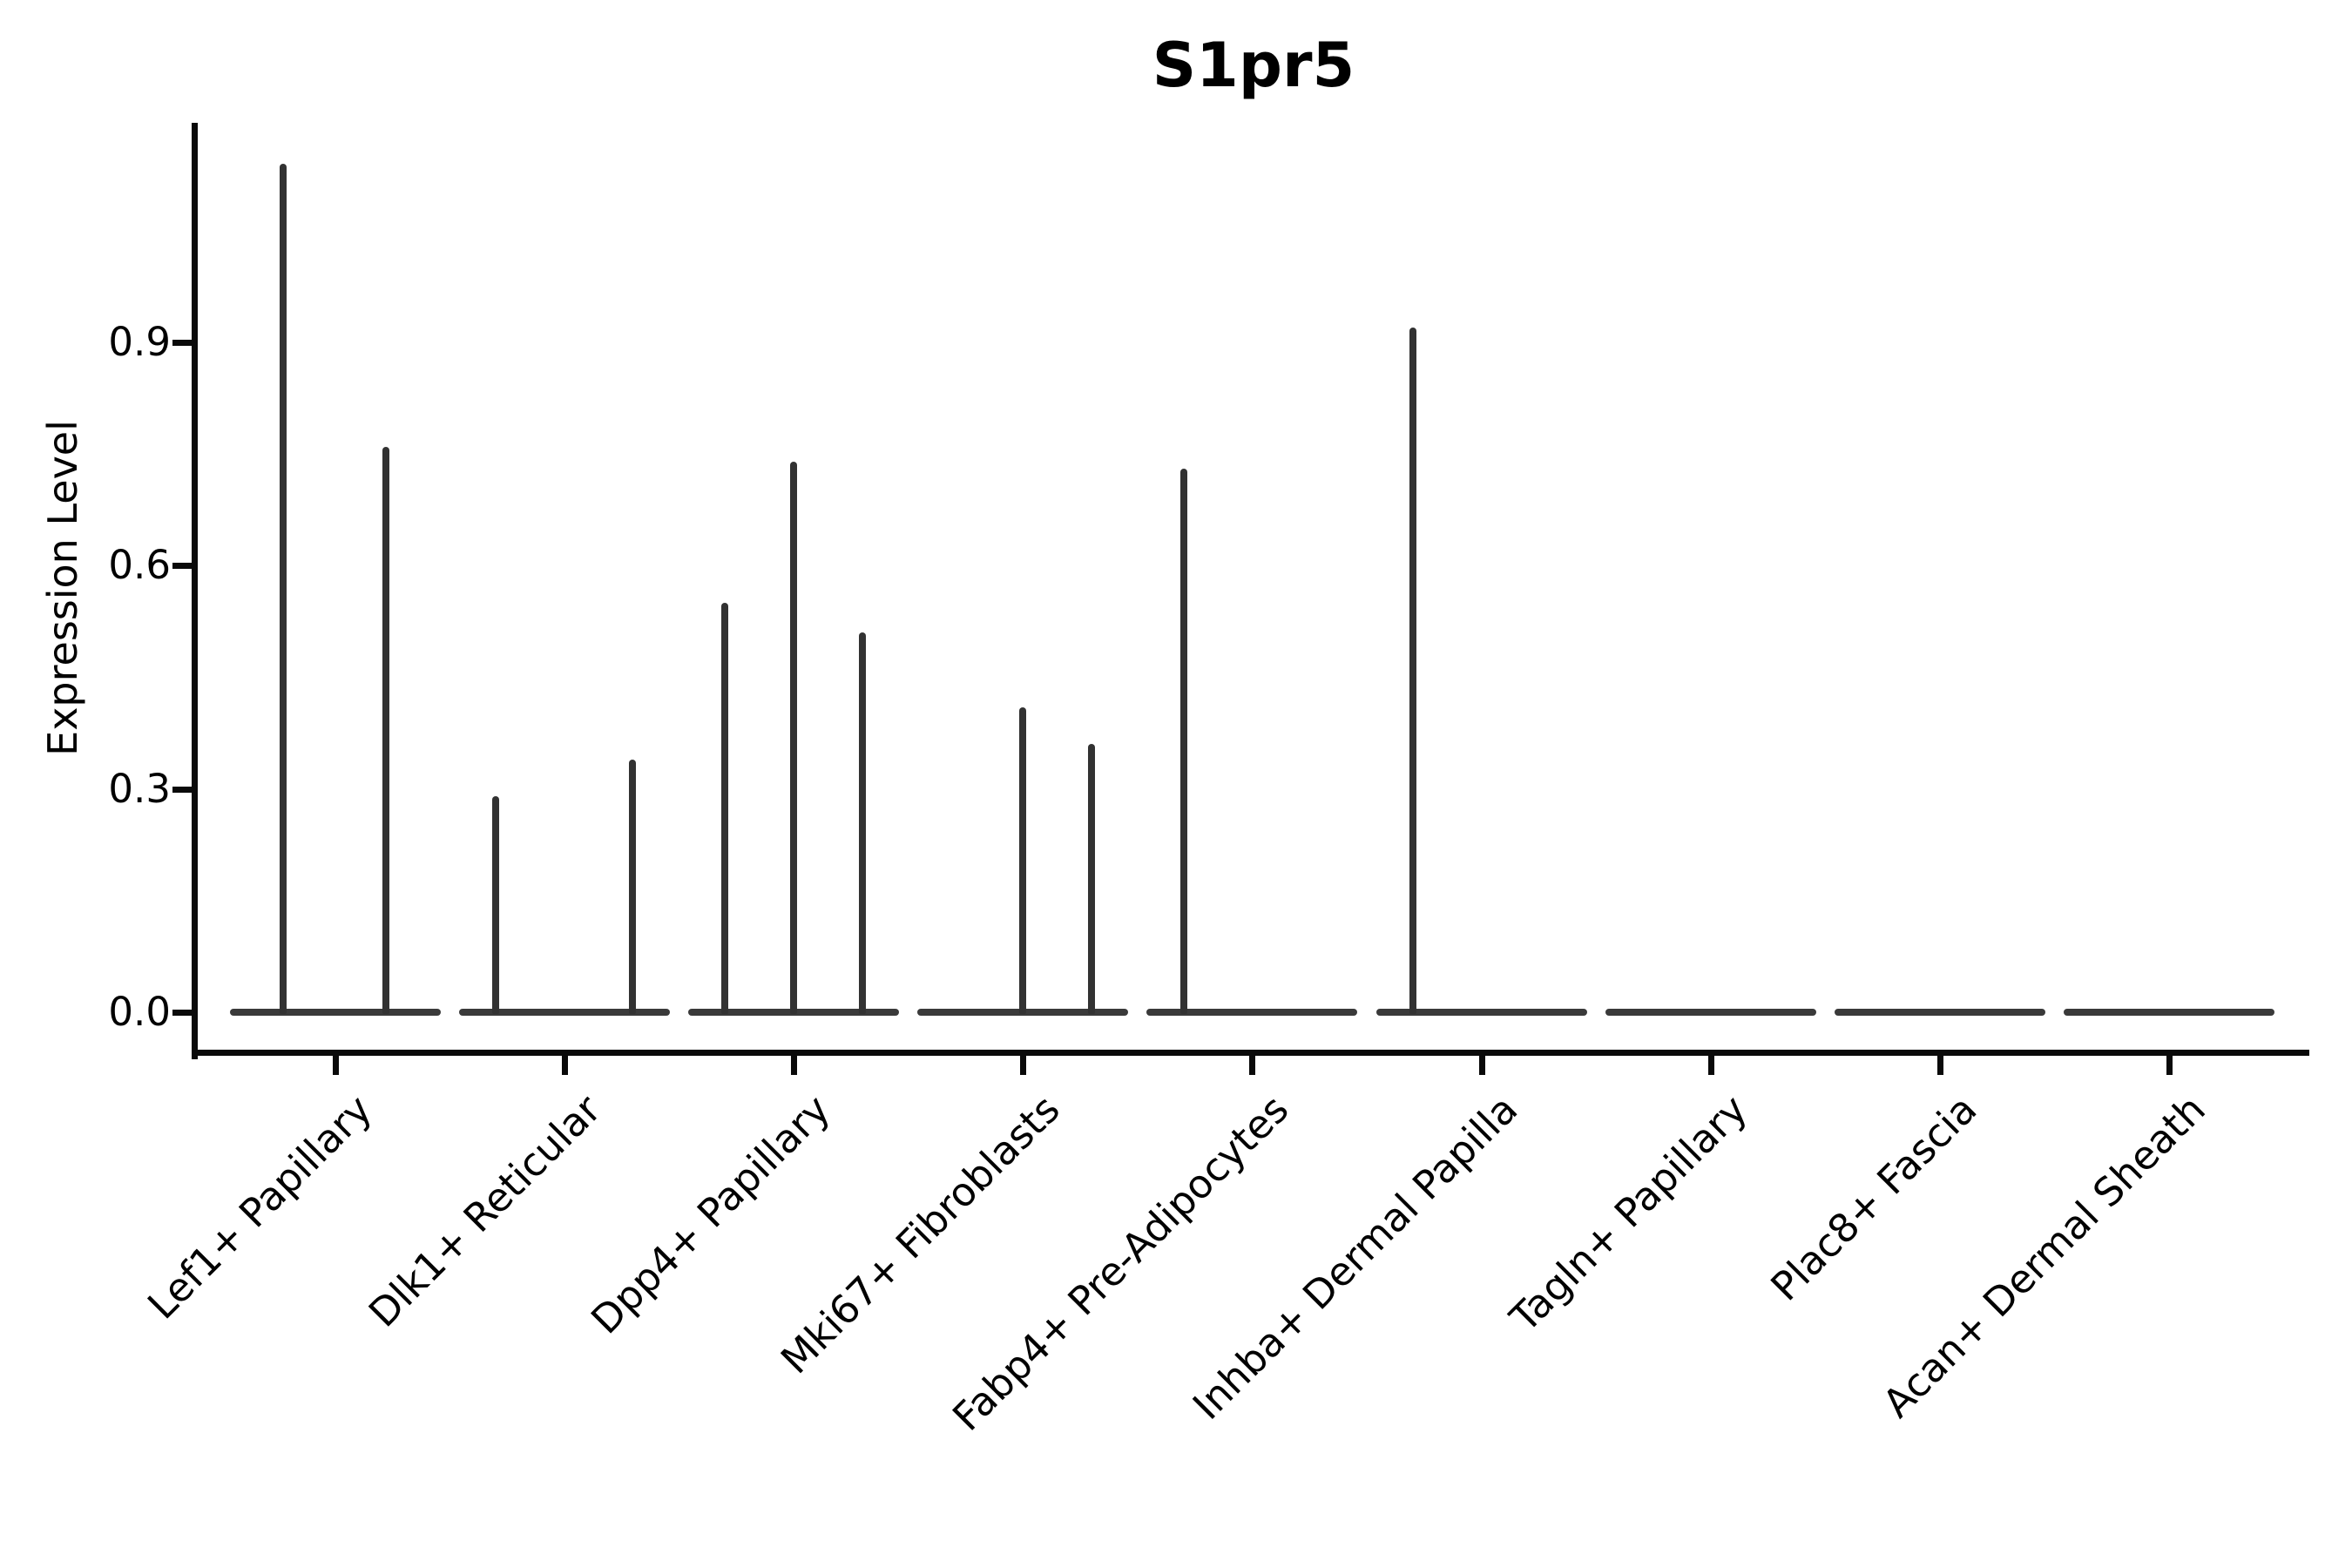  Describe the element at coordinates (485, 1211) in the screenshot. I see `x-tick-label: Dlk1+ Reticular` at that location.